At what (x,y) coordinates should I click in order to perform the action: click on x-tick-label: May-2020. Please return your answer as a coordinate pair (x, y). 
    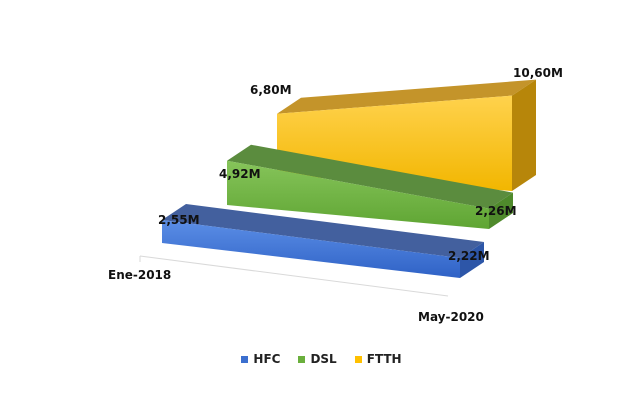
    Looking at the image, I should click on (451, 317).